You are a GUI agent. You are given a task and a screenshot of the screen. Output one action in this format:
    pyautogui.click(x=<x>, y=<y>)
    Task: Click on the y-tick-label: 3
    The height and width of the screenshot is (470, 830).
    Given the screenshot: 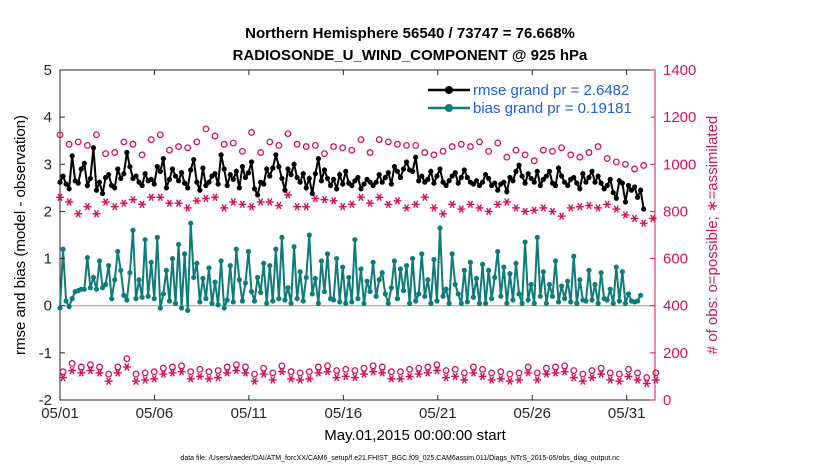 What is the action you would take?
    pyautogui.click(x=48, y=164)
    